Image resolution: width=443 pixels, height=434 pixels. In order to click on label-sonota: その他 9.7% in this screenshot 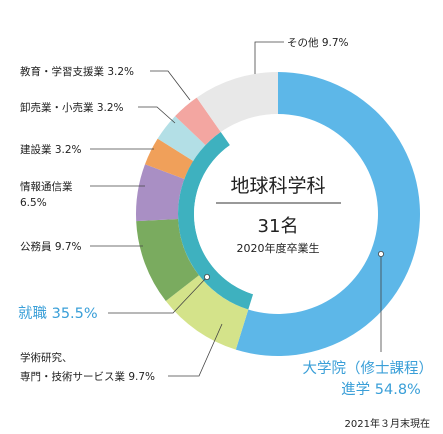, I will do `click(318, 42)`.